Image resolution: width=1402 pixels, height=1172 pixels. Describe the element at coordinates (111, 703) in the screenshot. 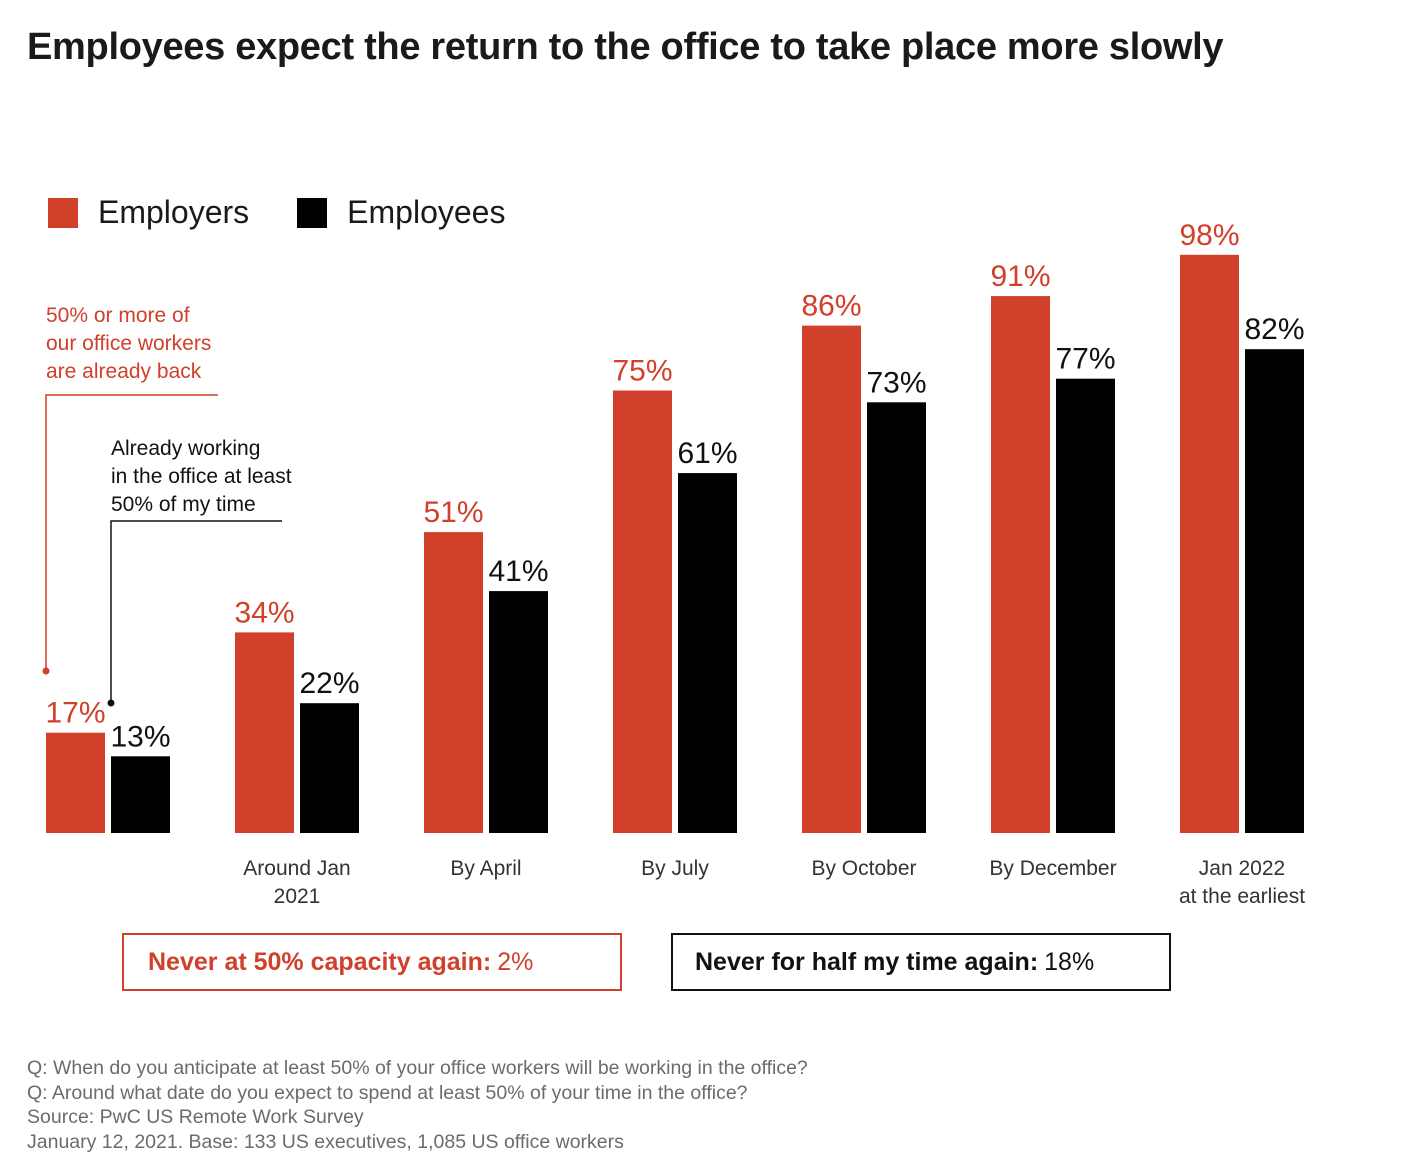

I see `employees-callout-dot` at that location.